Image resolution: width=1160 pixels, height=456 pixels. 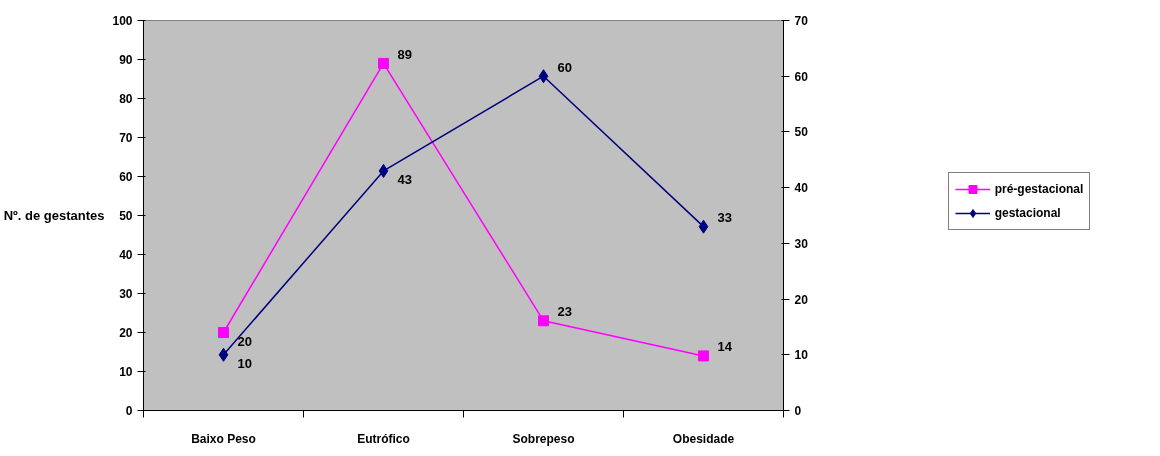 I want to click on data-label: 20, so click(x=244, y=341).